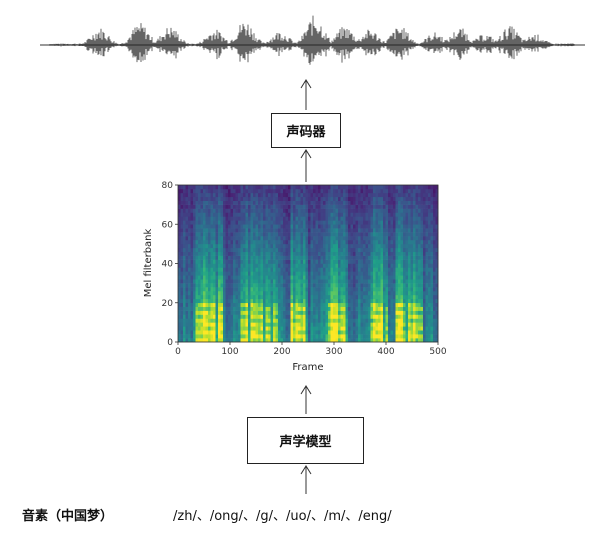 This screenshot has width=601, height=540. What do you see at coordinates (229, 352) in the screenshot?
I see `x-tick-label: 100` at bounding box center [229, 352].